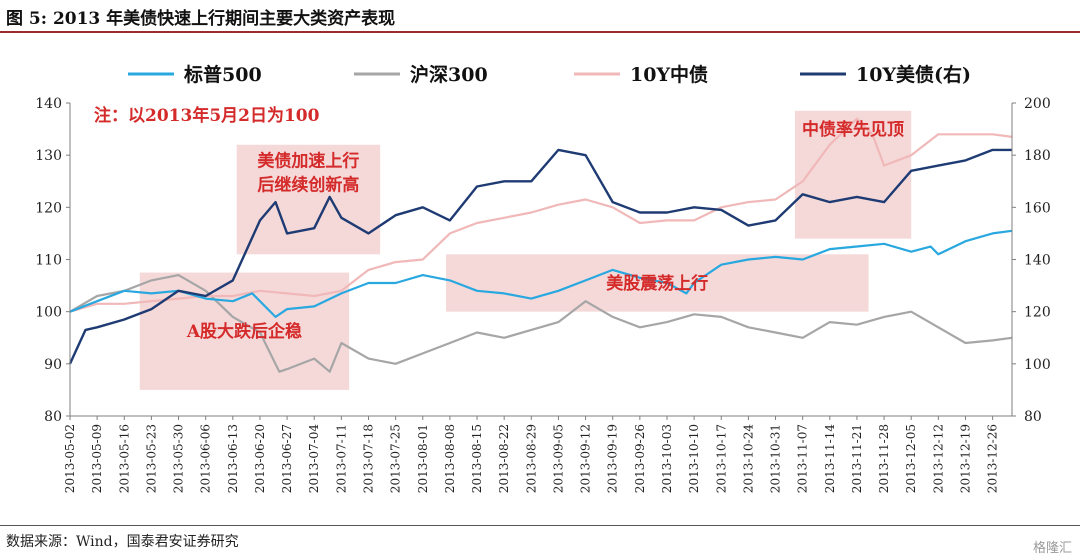 The height and width of the screenshot is (558, 1080). I want to click on y-left-tick-label: 120, so click(48, 208).